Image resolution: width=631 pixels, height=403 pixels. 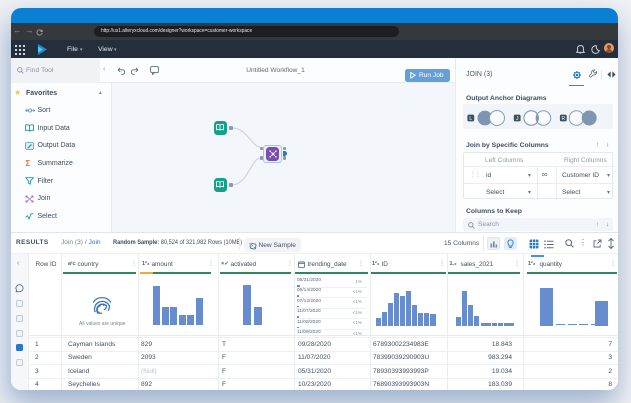 I want to click on svg-text: J, so click(x=517, y=119).